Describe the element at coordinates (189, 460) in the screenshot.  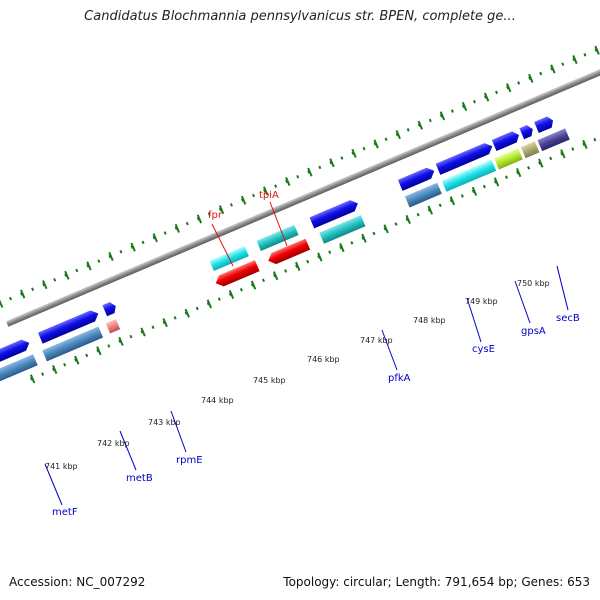
I see `gene-label-rpmE: rpmE` at that location.